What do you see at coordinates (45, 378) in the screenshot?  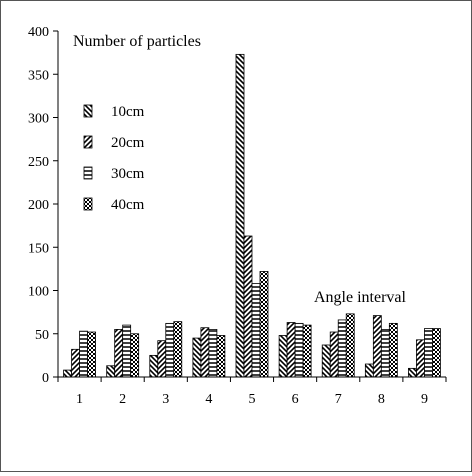 I see `y-tick-label: 0` at bounding box center [45, 378].